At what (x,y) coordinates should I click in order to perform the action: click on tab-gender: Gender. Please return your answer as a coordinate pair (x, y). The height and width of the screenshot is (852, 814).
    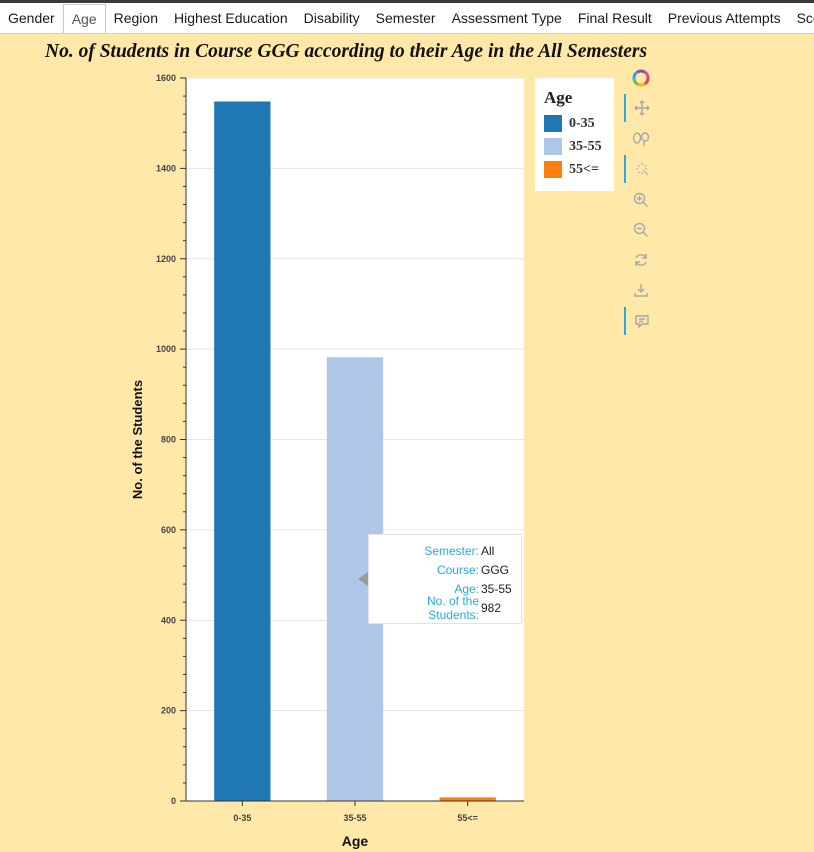
    Looking at the image, I should click on (31, 18).